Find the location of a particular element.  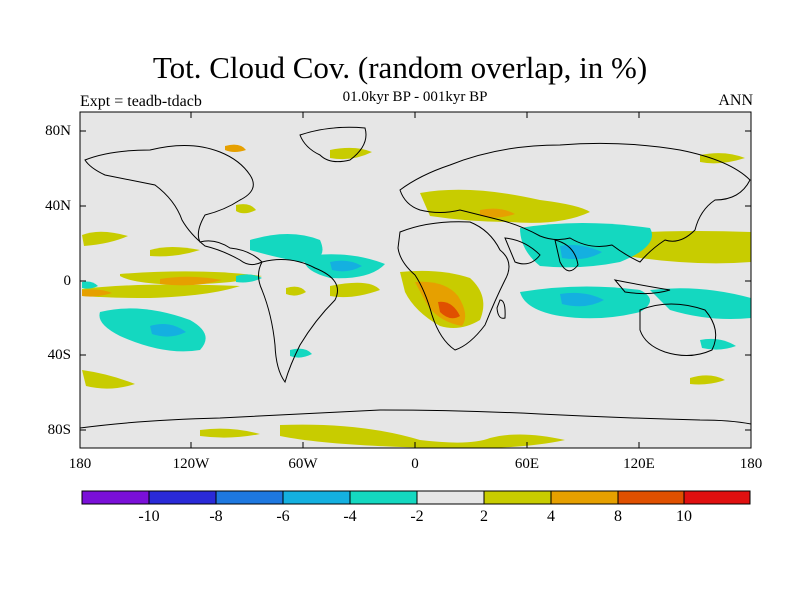

lon-label-0: 0 is located at coordinates (415, 464).